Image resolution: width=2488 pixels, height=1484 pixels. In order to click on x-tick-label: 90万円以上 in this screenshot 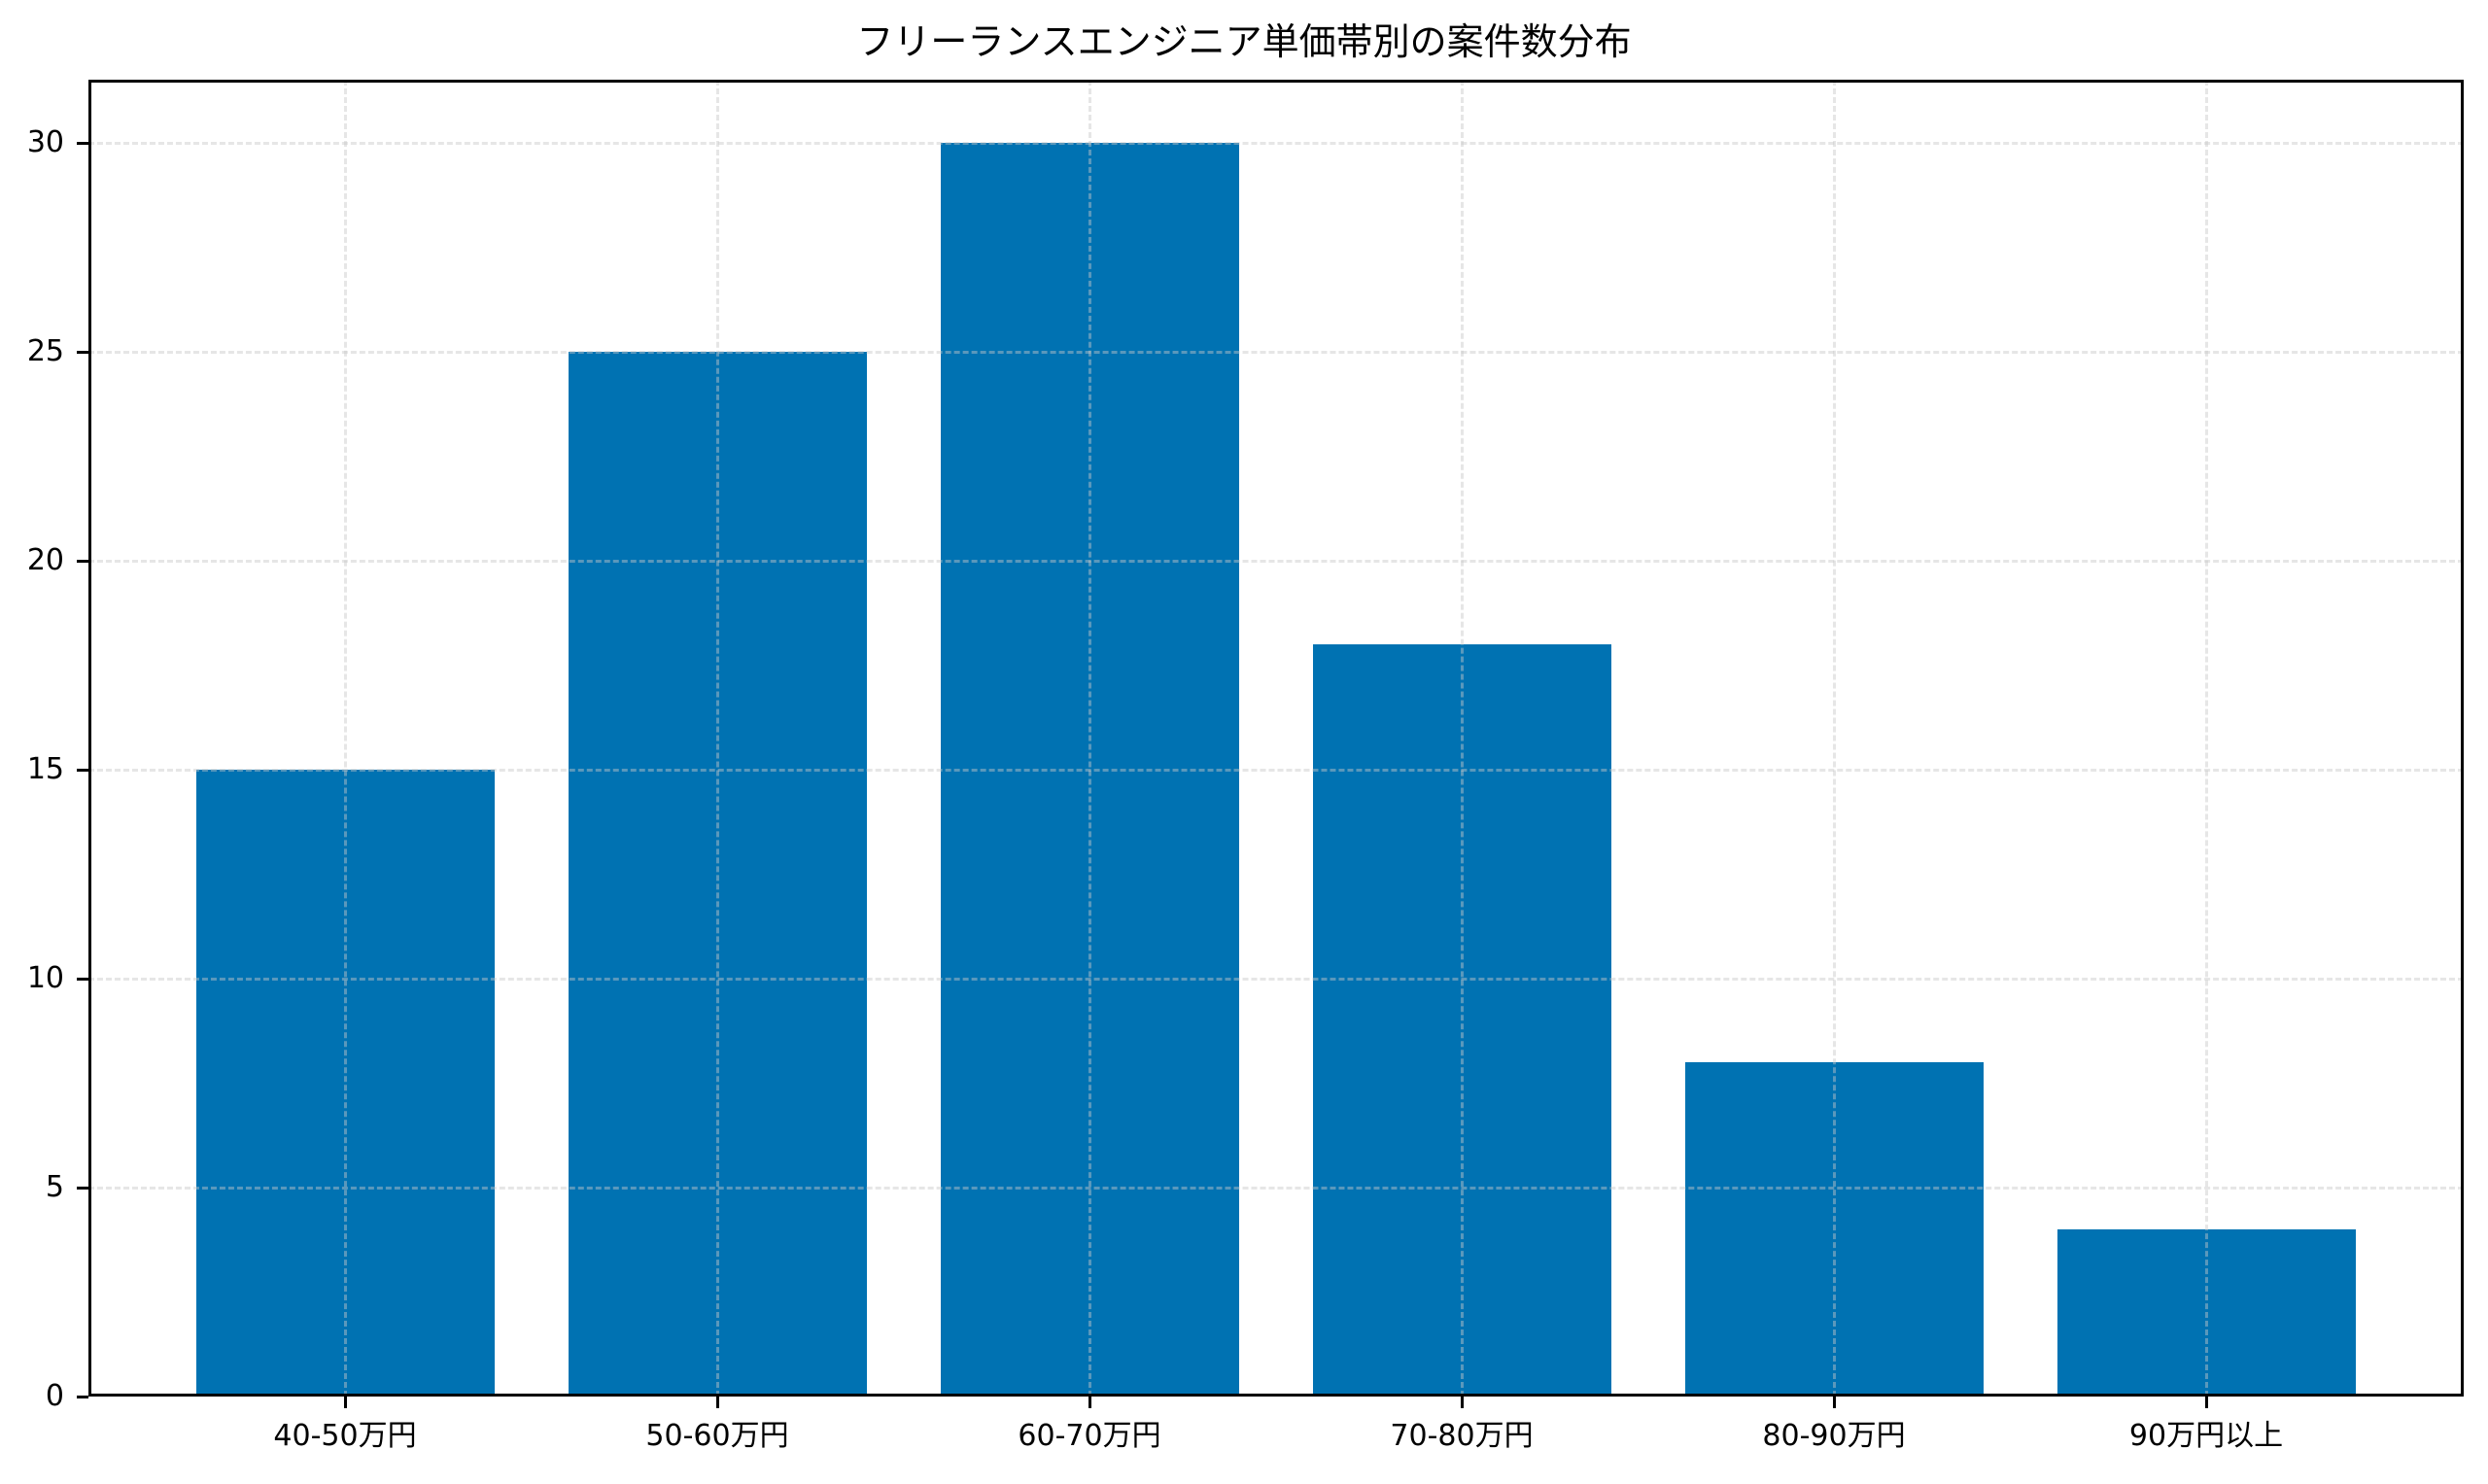, I will do `click(2206, 1436)`.